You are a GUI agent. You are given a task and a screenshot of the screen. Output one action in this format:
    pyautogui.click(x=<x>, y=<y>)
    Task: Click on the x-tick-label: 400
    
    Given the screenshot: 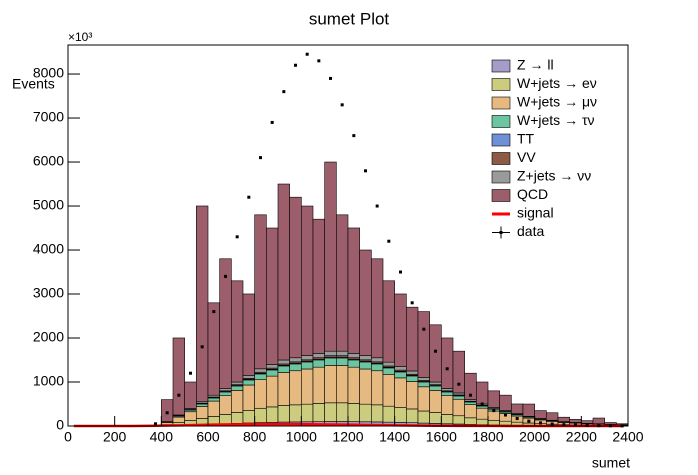 What is the action you would take?
    pyautogui.click(x=162, y=437)
    